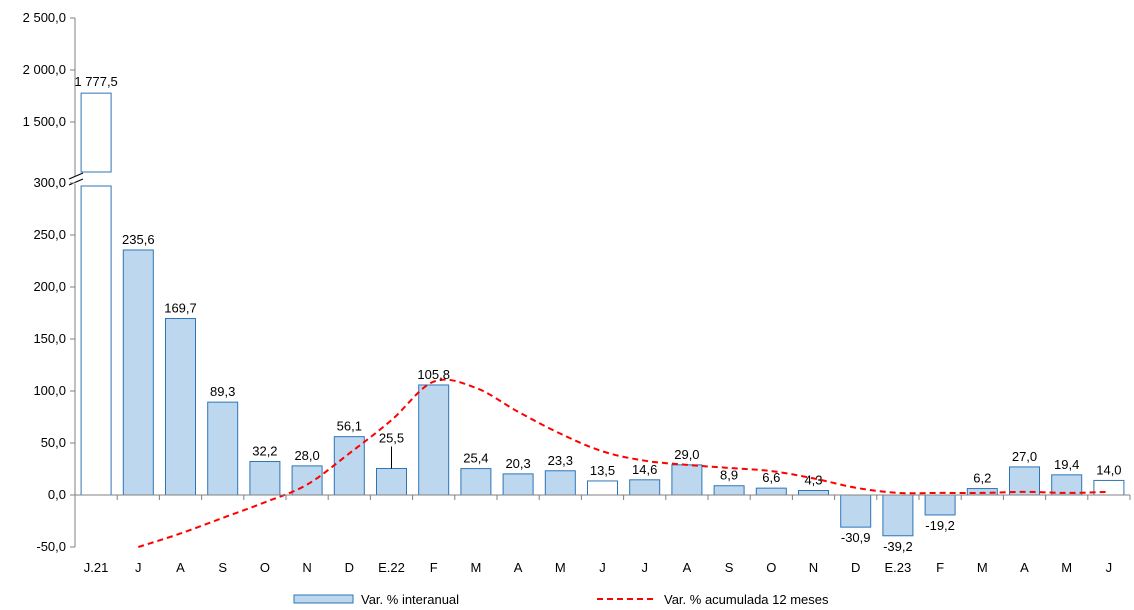  What do you see at coordinates (49, 338) in the screenshot?
I see `y-tick-label: 150,0` at bounding box center [49, 338].